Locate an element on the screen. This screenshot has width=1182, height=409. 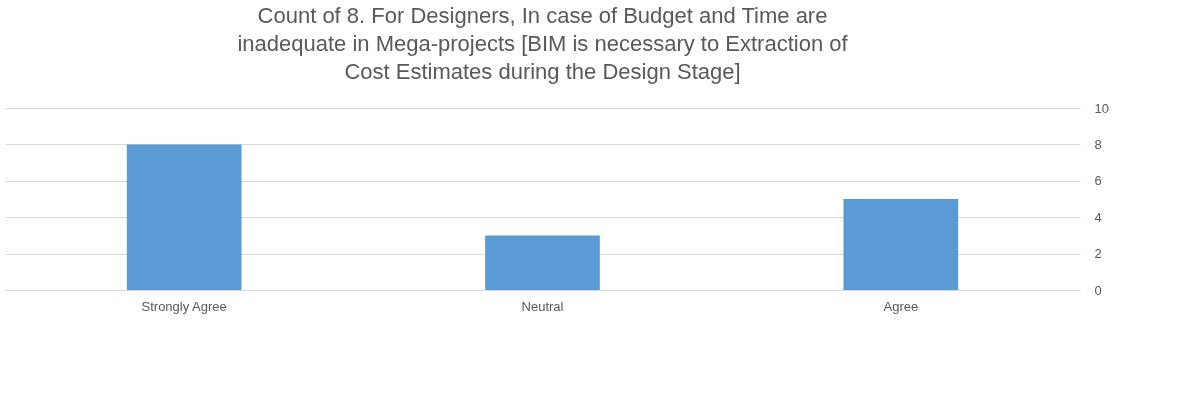
x-tick-label: Neutral is located at coordinates (542, 306).